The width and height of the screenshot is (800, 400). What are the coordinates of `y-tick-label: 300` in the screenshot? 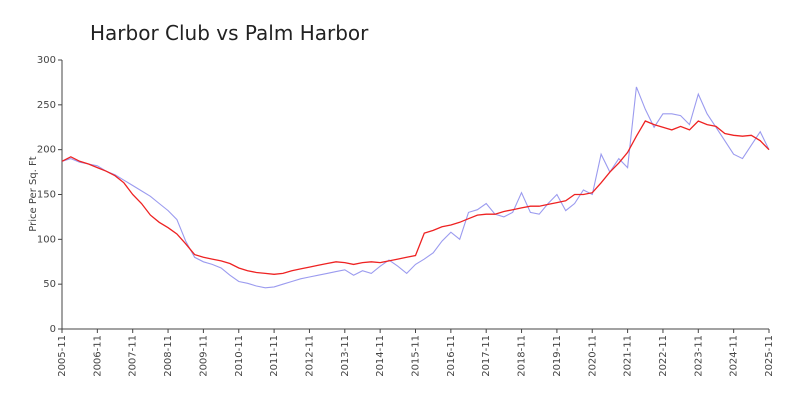 It's located at (46, 60).